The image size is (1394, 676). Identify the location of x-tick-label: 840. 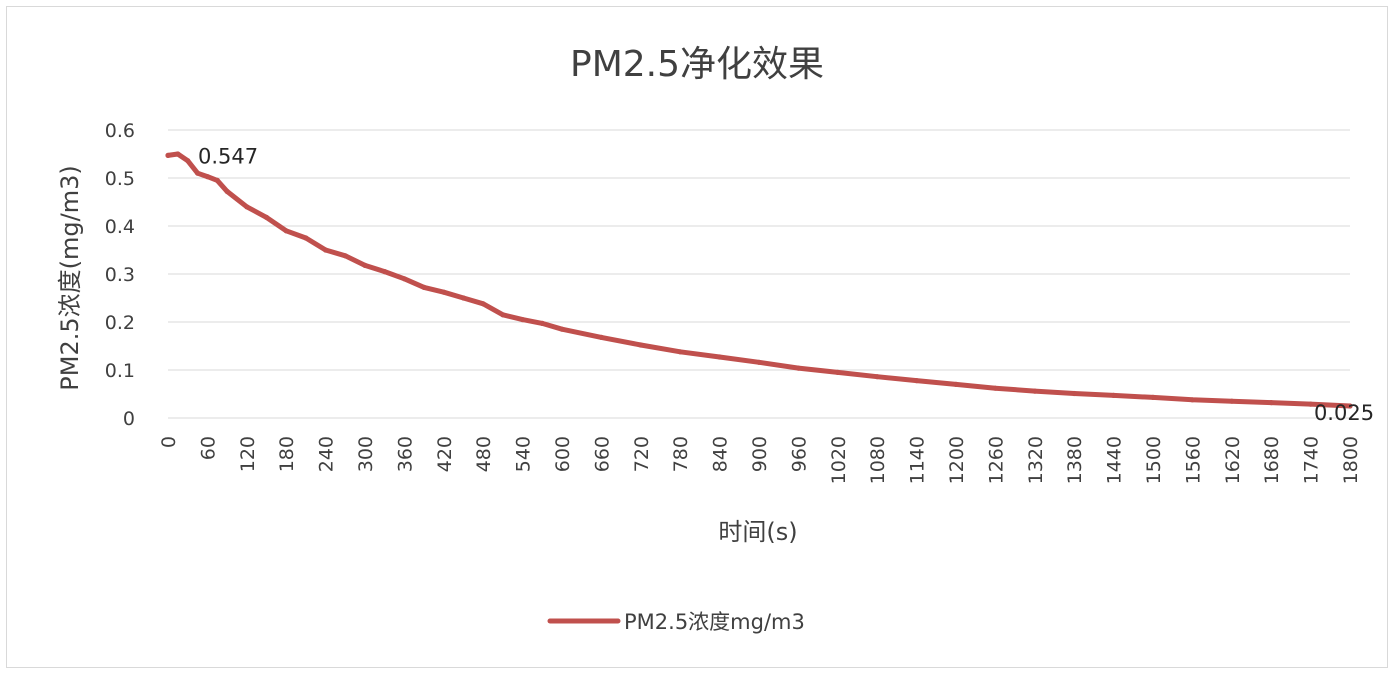
(721, 454).